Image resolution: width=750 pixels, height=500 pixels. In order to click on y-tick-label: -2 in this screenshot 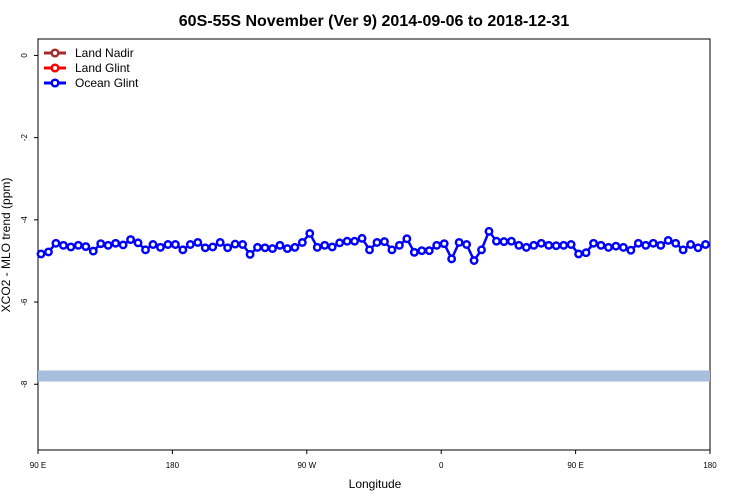, I will do `click(24, 138)`.